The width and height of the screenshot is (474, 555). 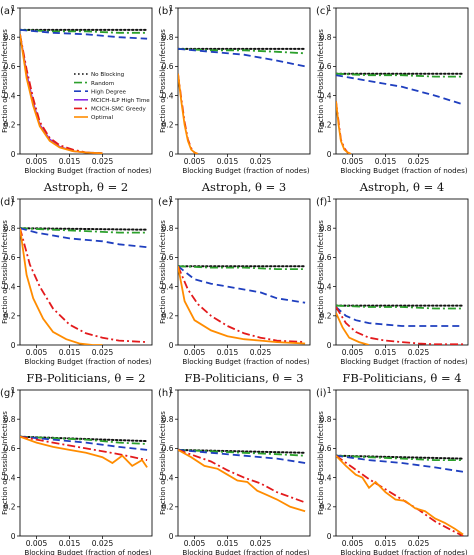 I want to click on panel-label: (c), so click(x=322, y=11).